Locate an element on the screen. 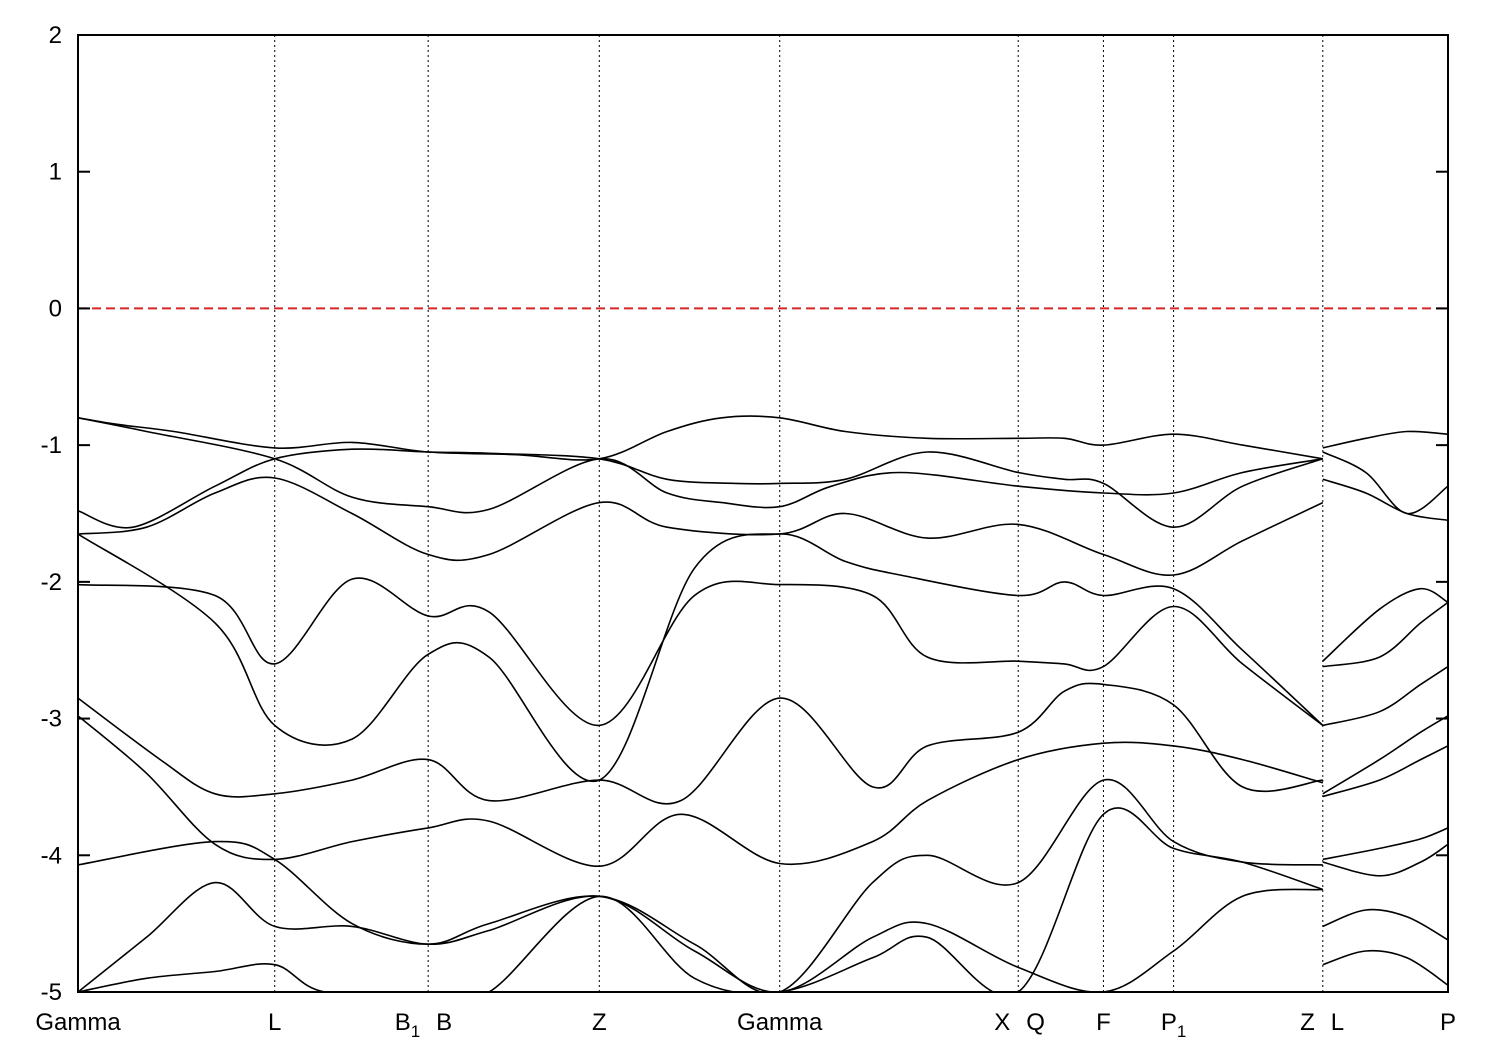 The width and height of the screenshot is (1500, 1050). x-tick-label-9: P1 is located at coordinates (1173, 1025).